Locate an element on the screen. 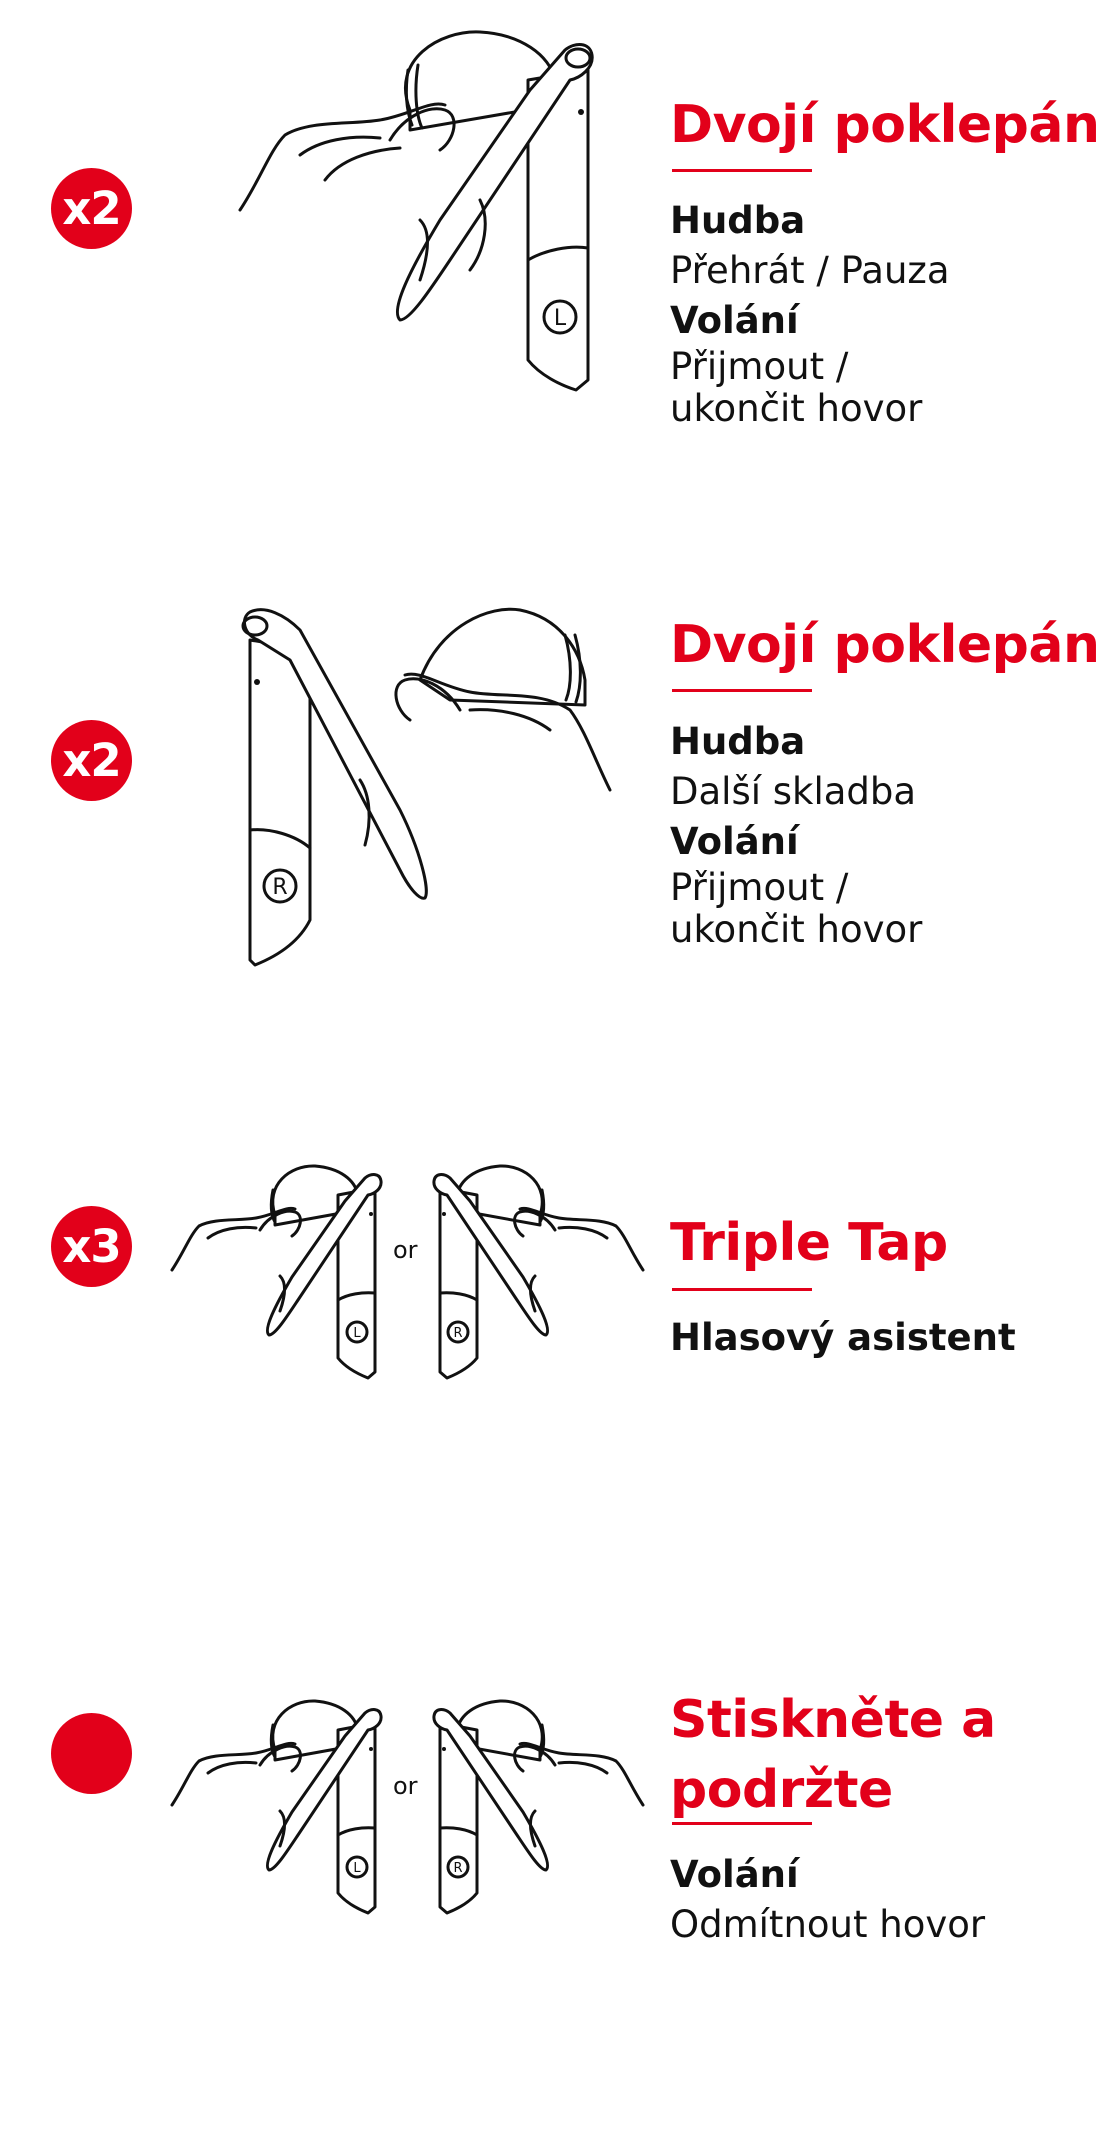  triple-tap-badge: x3 is located at coordinates (91, 1246).